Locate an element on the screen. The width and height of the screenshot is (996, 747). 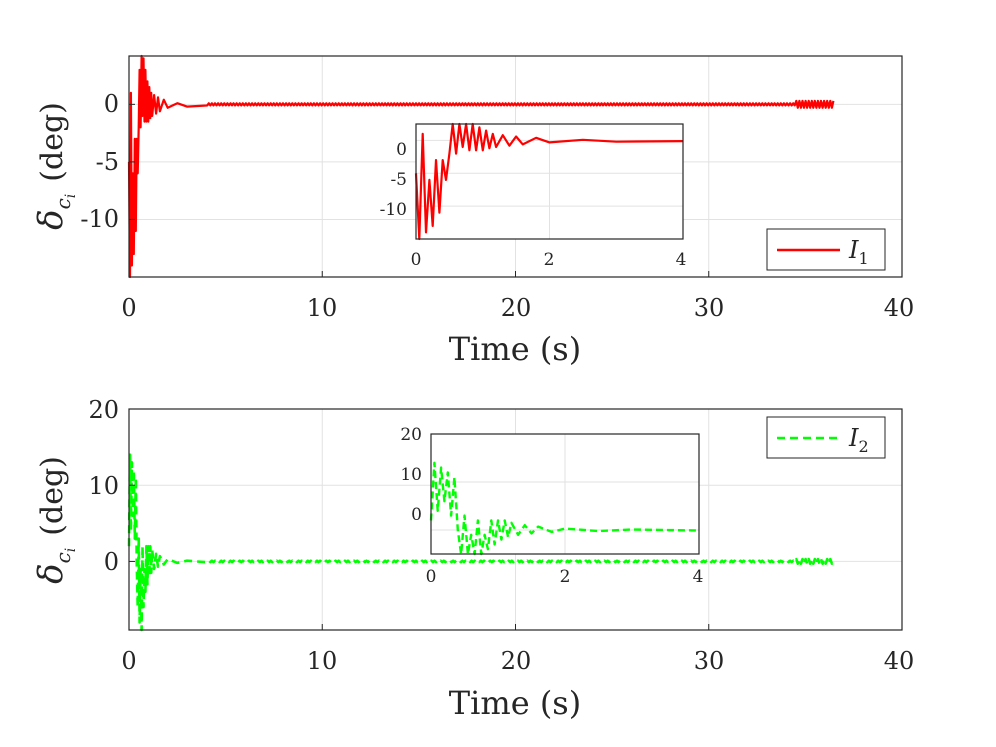
bottom-xlabel: Time (s) is located at coordinates (515, 703).